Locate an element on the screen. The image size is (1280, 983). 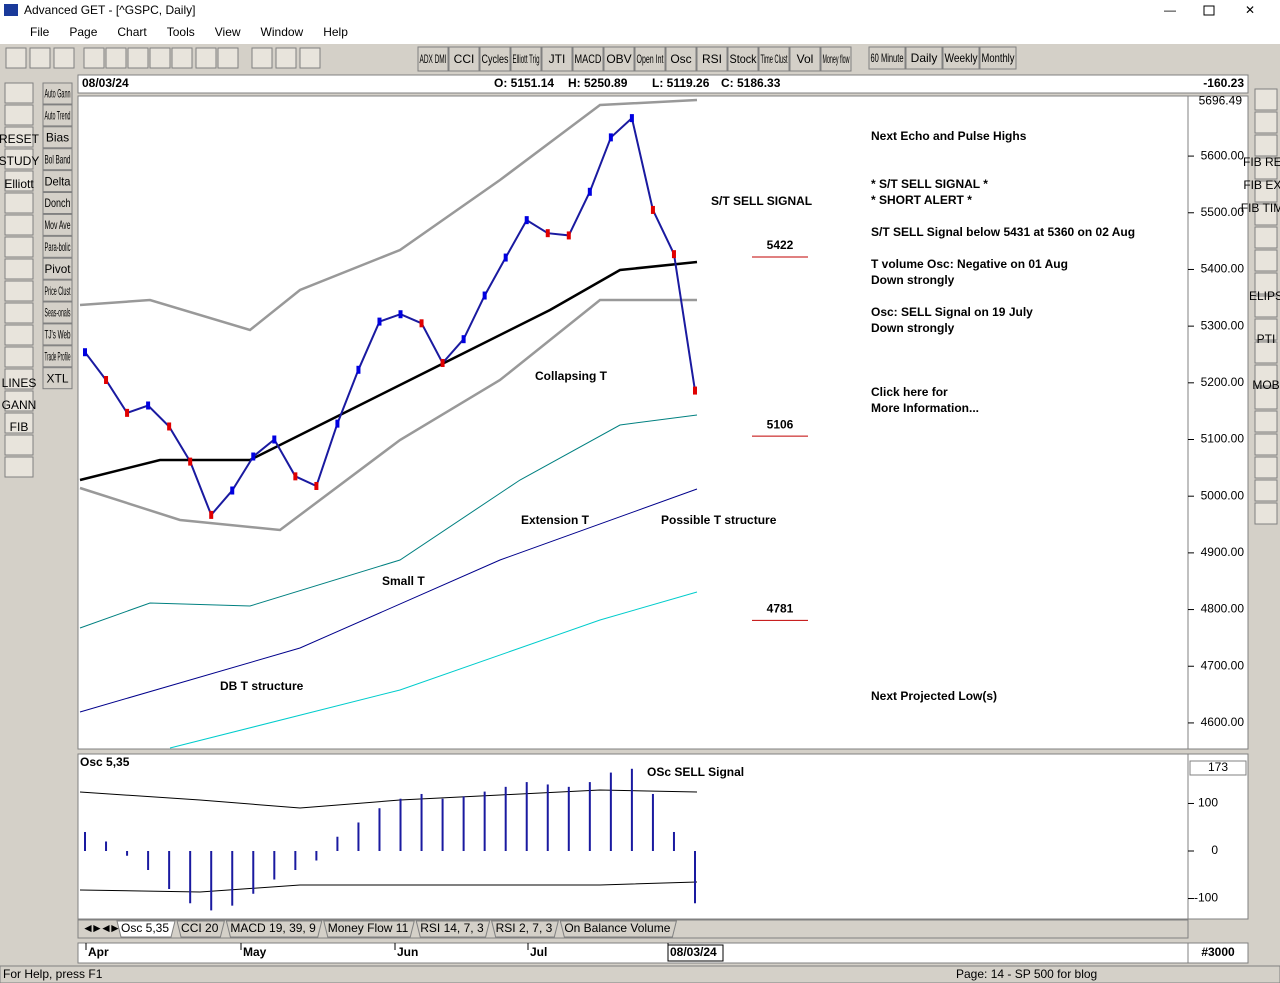
menu-item: View is located at coordinates (228, 32).